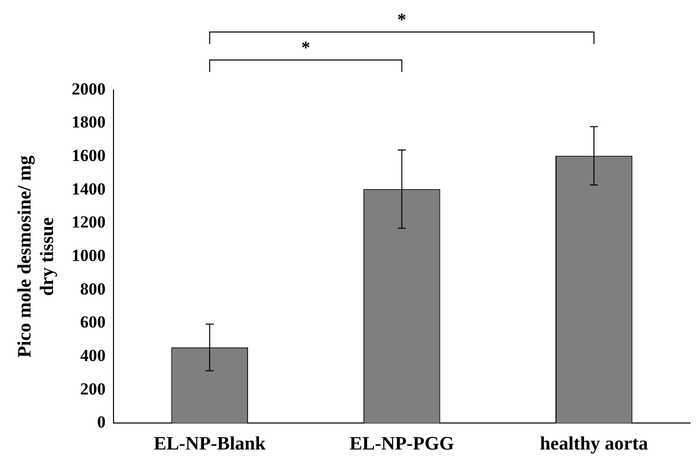  Describe the element at coordinates (93, 288) in the screenshot. I see `y-tick-label: 800` at that location.